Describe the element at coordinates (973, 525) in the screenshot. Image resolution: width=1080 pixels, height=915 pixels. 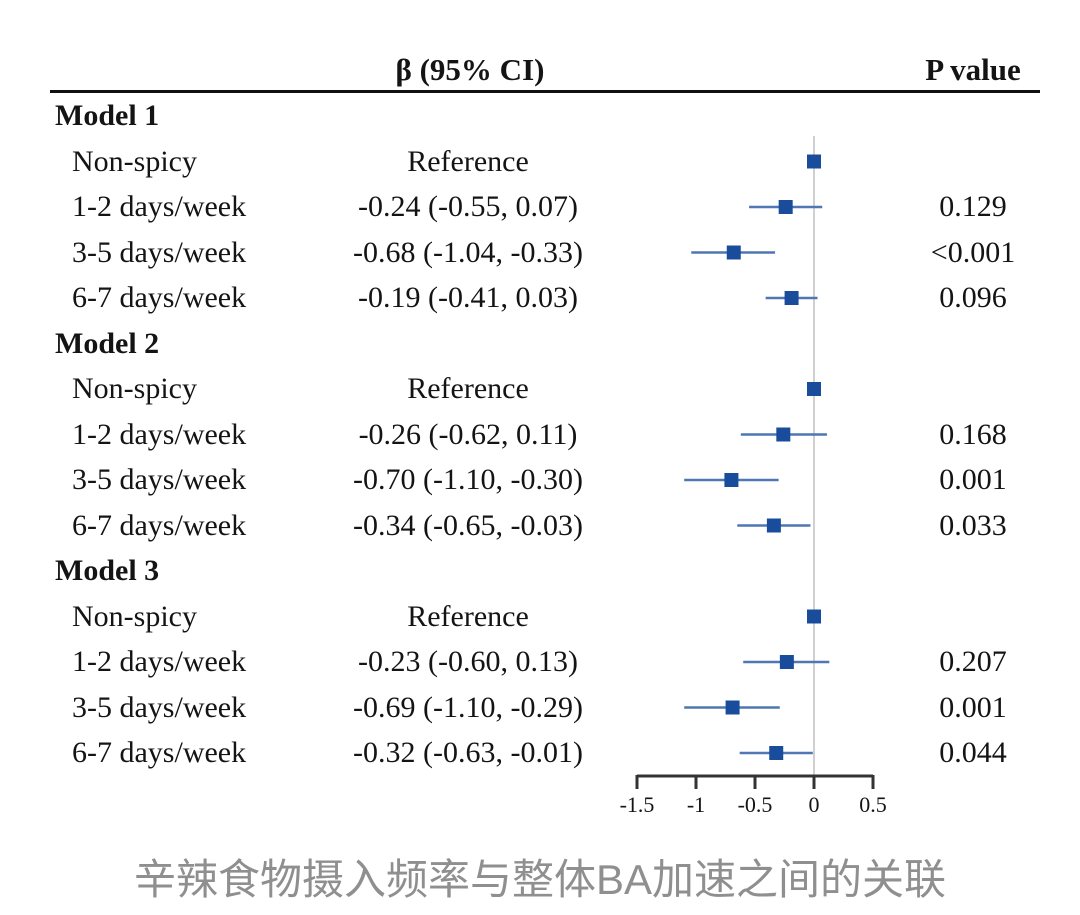
I see `p-value: 0.033` at that location.